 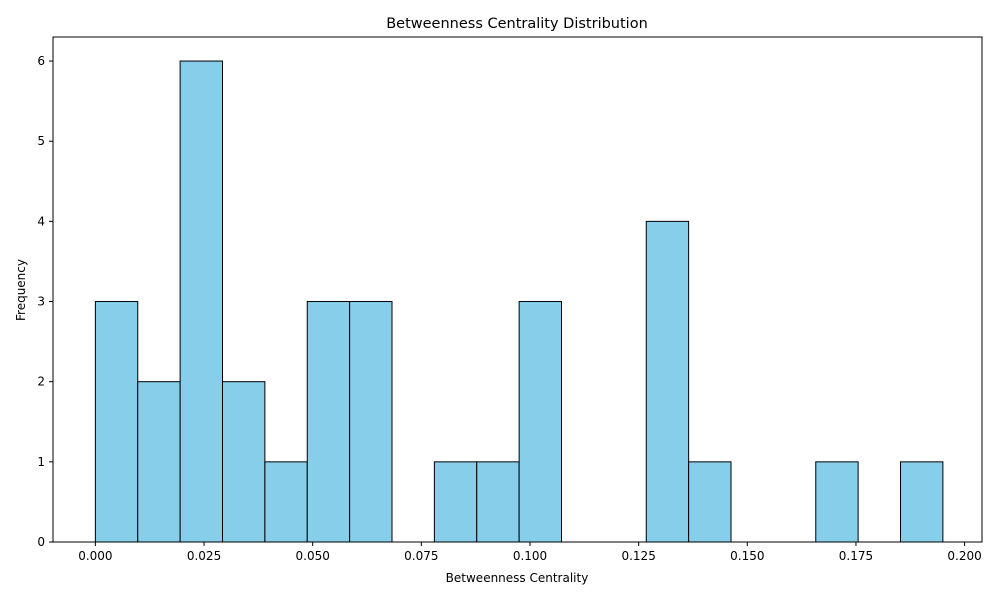 I want to click on y-axis-label: Frequency, so click(x=21, y=290).